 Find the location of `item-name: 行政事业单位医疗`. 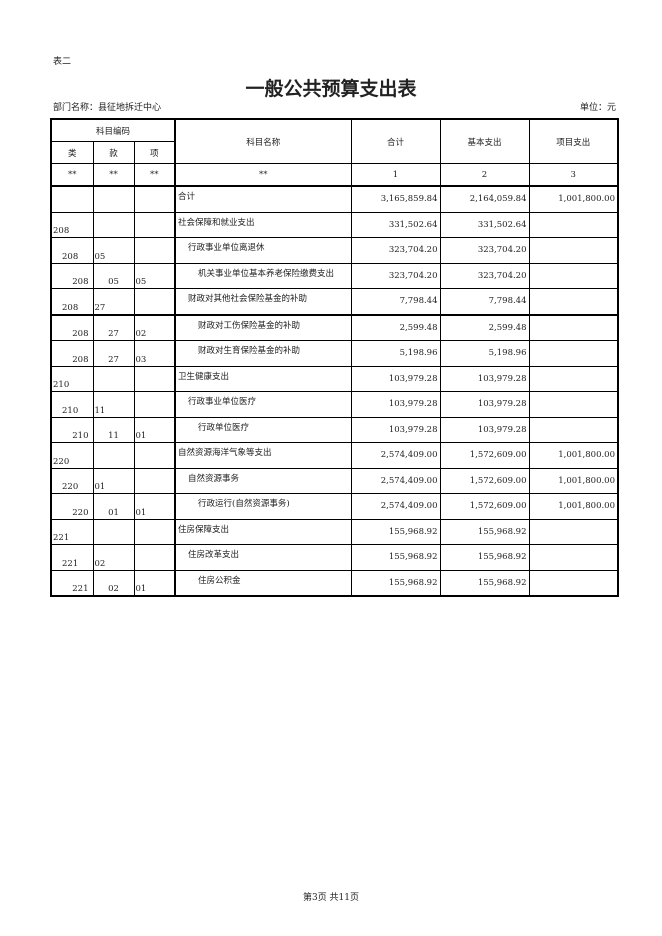

item-name: 行政事业单位医疗 is located at coordinates (263, 404).